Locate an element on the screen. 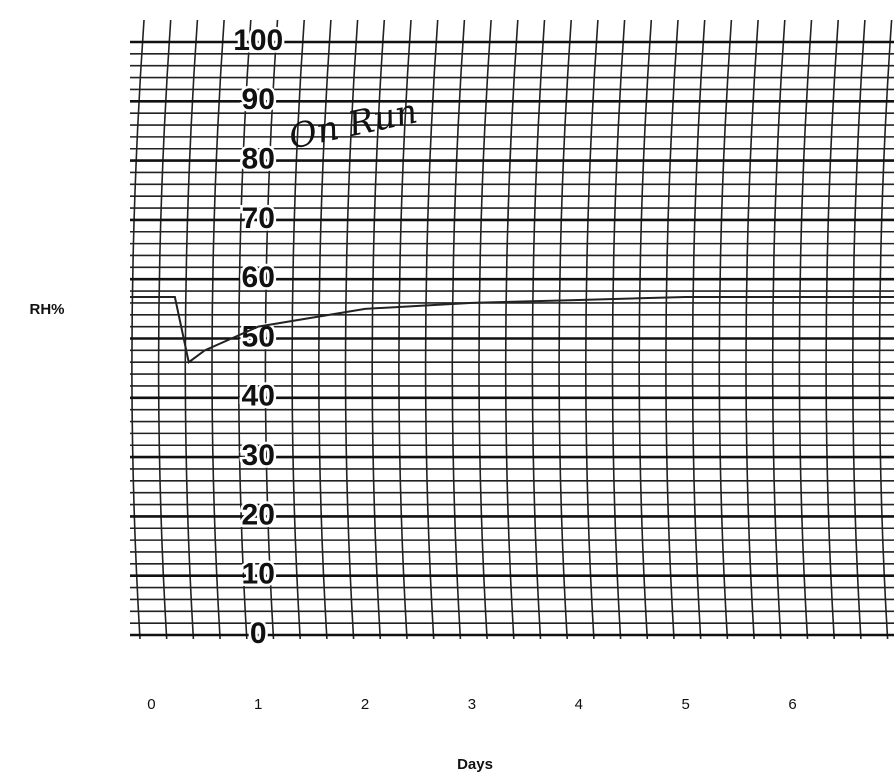 Image resolution: width=894 pixels, height=779 pixels. y-axis-label: RH% is located at coordinates (46, 309).